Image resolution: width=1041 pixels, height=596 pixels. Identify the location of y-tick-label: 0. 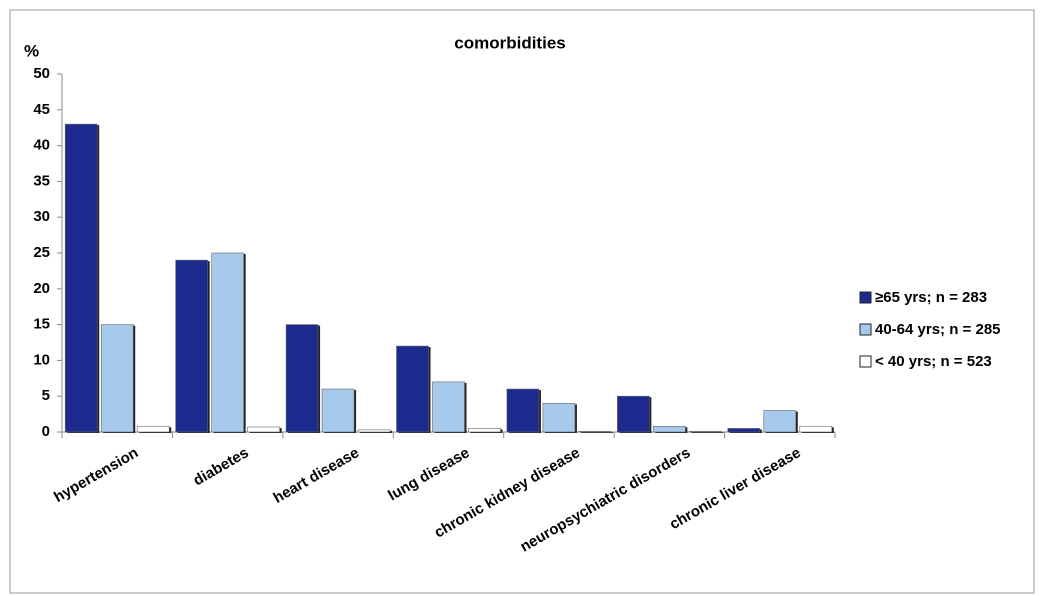
(46, 431).